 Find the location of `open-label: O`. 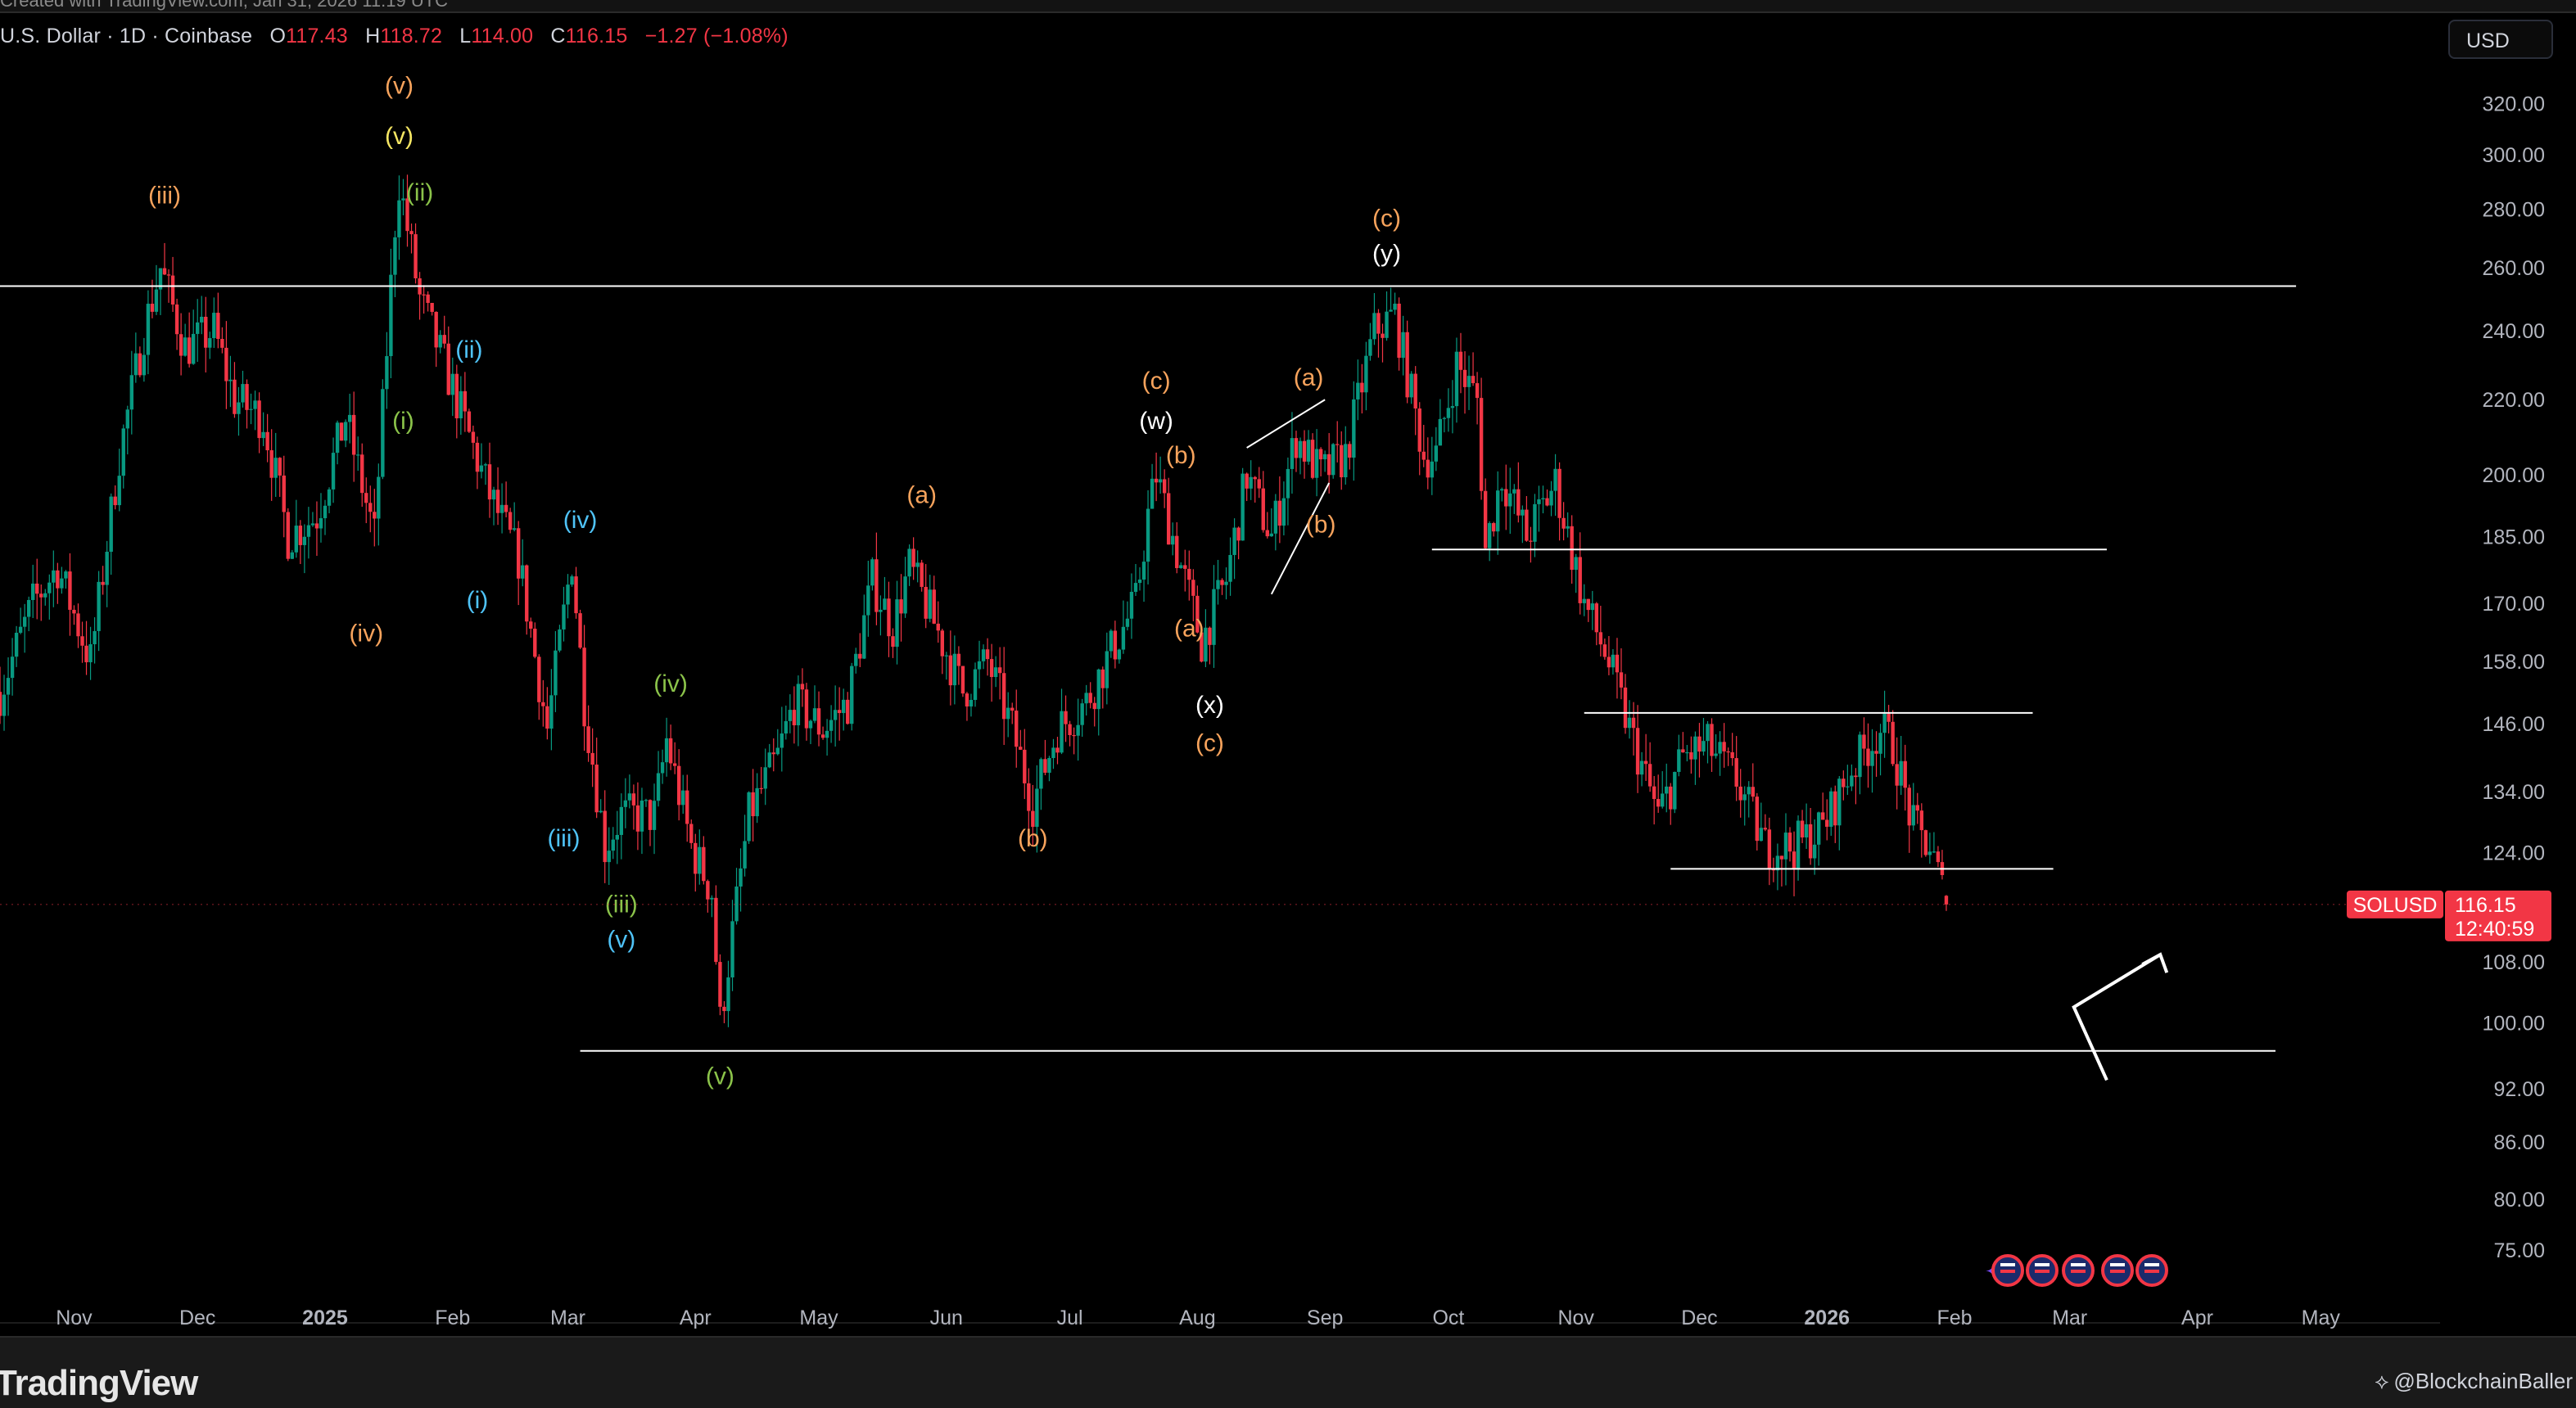

open-label: O is located at coordinates (278, 36).